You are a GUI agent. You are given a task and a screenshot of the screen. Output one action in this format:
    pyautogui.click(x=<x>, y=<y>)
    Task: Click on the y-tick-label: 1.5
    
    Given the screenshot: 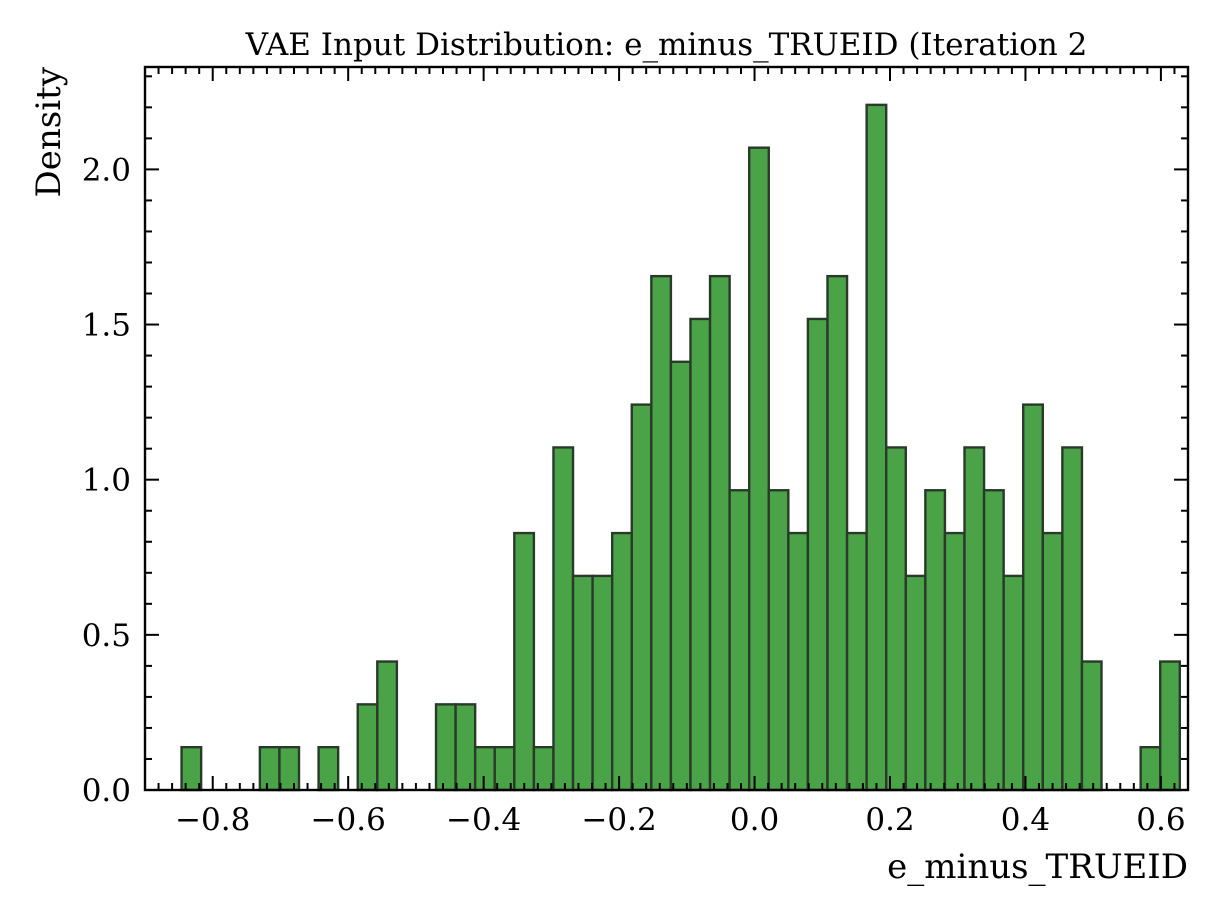 What is the action you would take?
    pyautogui.click(x=106, y=326)
    